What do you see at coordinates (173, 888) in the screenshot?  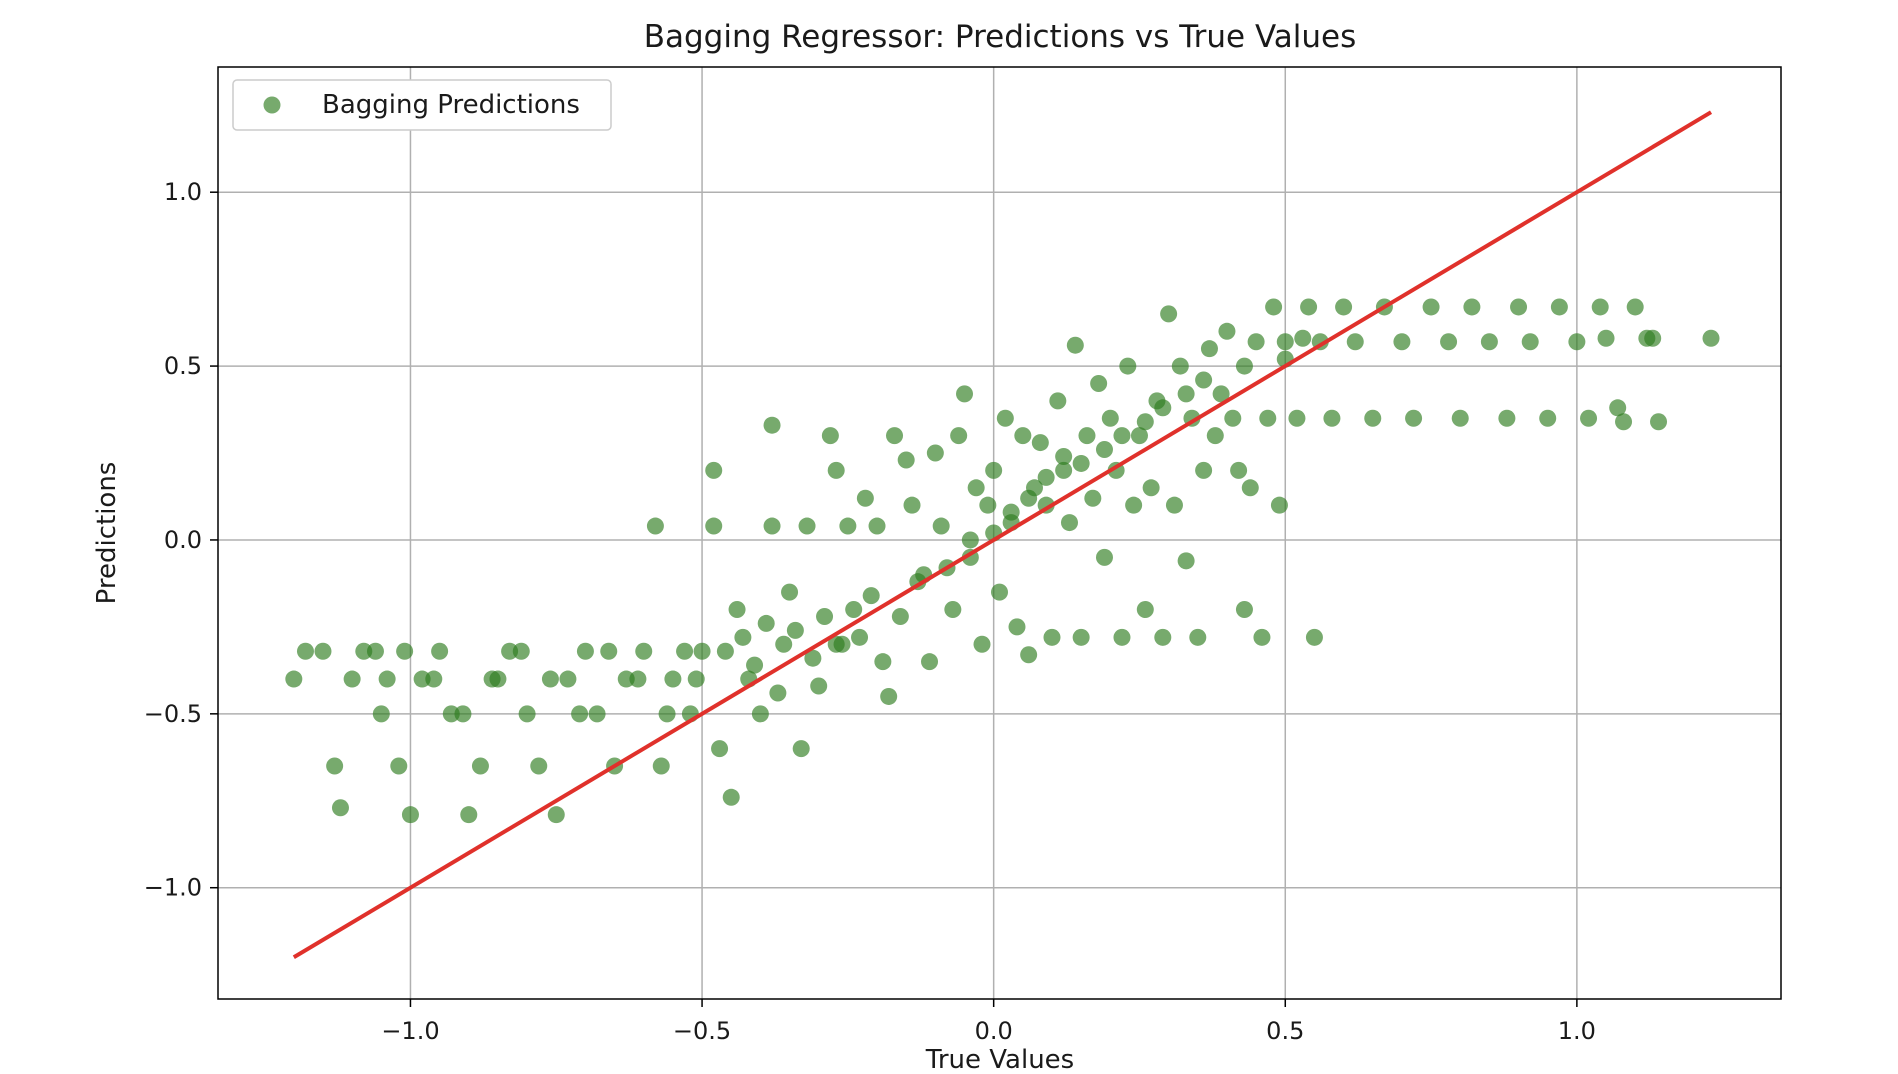 I see `y-tick-label: −1.0` at bounding box center [173, 888].